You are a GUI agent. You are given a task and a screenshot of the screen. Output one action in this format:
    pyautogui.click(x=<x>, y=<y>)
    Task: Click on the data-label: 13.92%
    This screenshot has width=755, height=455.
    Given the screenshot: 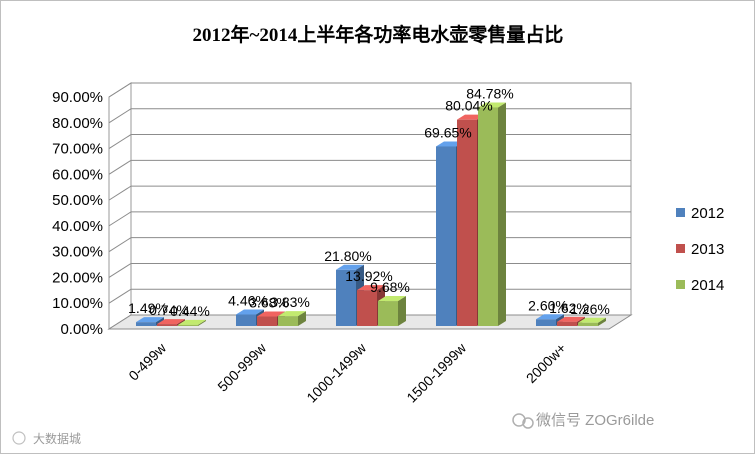 What is the action you would take?
    pyautogui.click(x=368, y=276)
    